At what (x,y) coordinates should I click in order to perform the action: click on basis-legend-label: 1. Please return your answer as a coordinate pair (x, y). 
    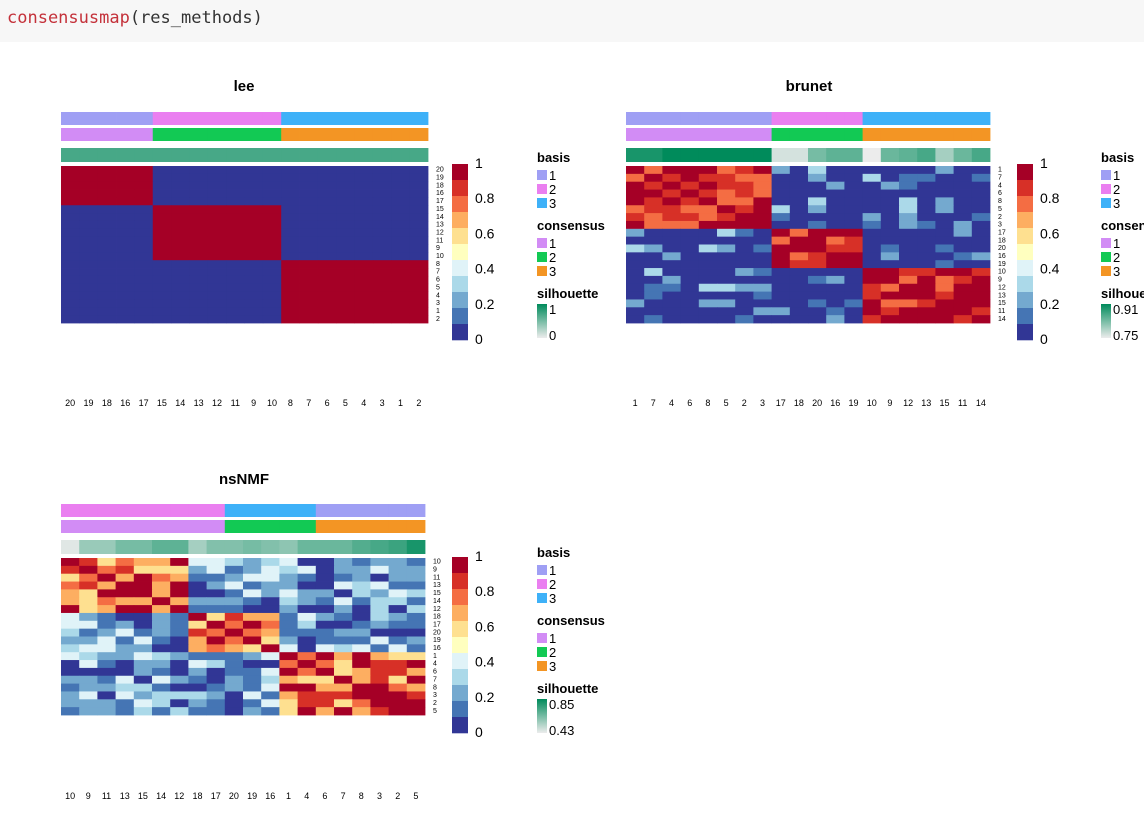
    Looking at the image, I should click on (552, 570).